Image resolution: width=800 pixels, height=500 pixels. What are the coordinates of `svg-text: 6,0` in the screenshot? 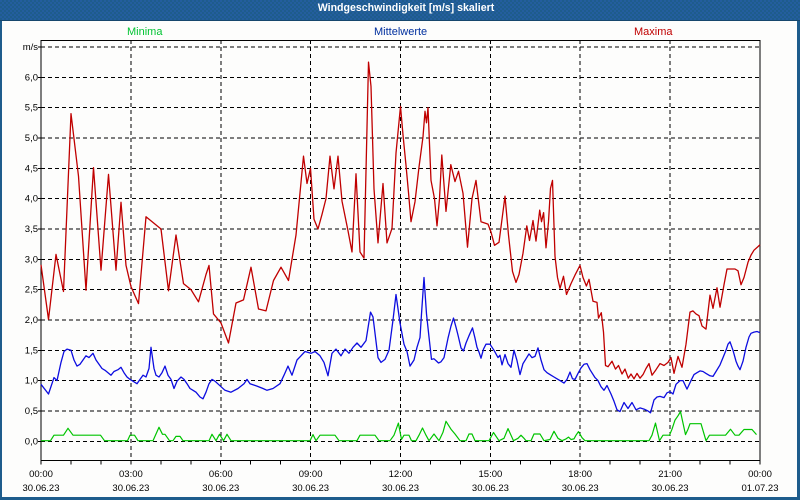 It's located at (31, 77).